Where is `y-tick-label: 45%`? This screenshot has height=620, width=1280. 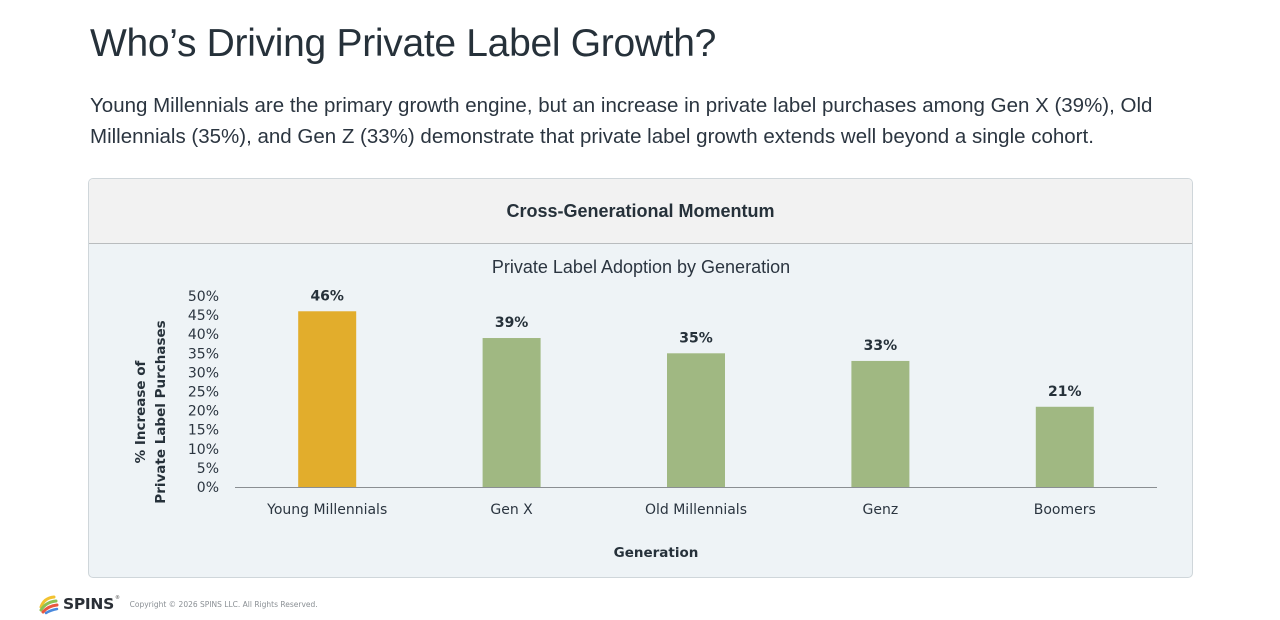 y-tick-label: 45% is located at coordinates (203, 316).